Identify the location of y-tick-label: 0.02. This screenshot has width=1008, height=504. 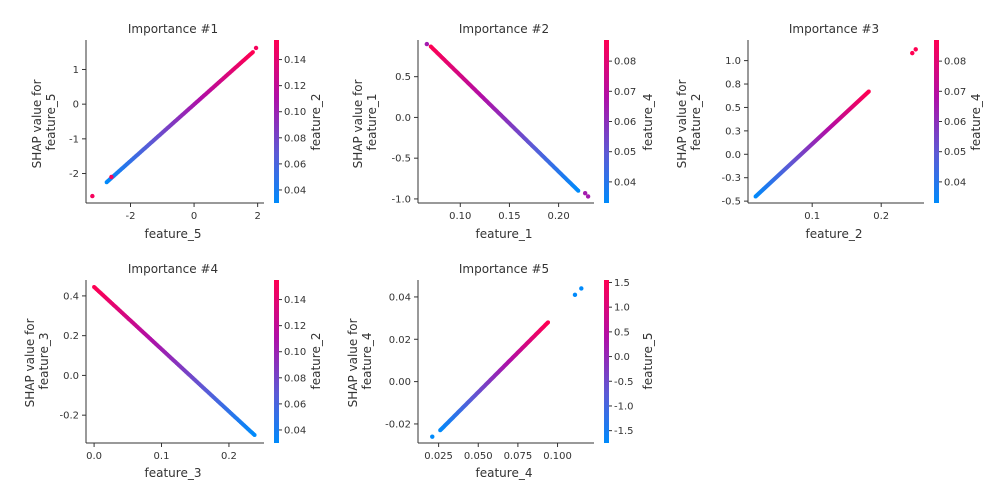
(400, 340).